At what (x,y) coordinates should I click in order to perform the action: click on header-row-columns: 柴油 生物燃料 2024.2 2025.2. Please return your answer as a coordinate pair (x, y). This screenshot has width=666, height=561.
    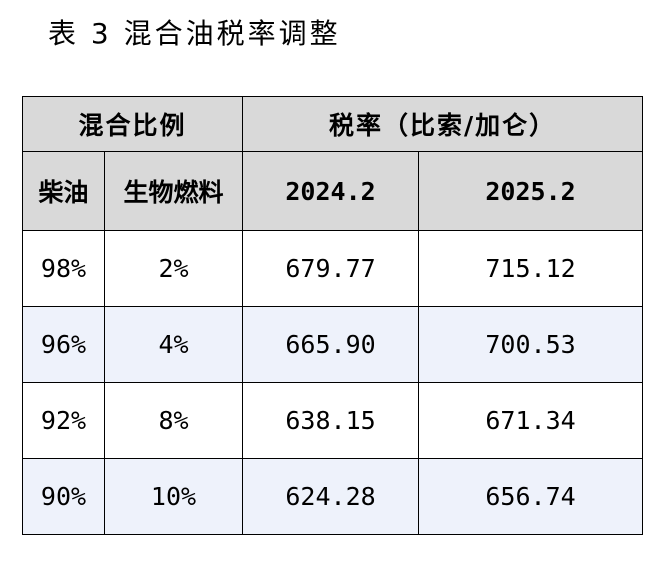
    Looking at the image, I should click on (333, 191).